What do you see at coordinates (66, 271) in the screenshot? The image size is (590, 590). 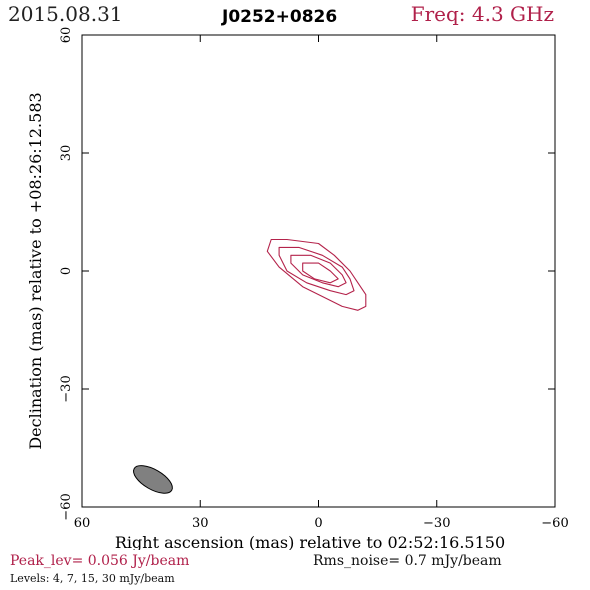 I see `y-tick-label: 0` at bounding box center [66, 271].